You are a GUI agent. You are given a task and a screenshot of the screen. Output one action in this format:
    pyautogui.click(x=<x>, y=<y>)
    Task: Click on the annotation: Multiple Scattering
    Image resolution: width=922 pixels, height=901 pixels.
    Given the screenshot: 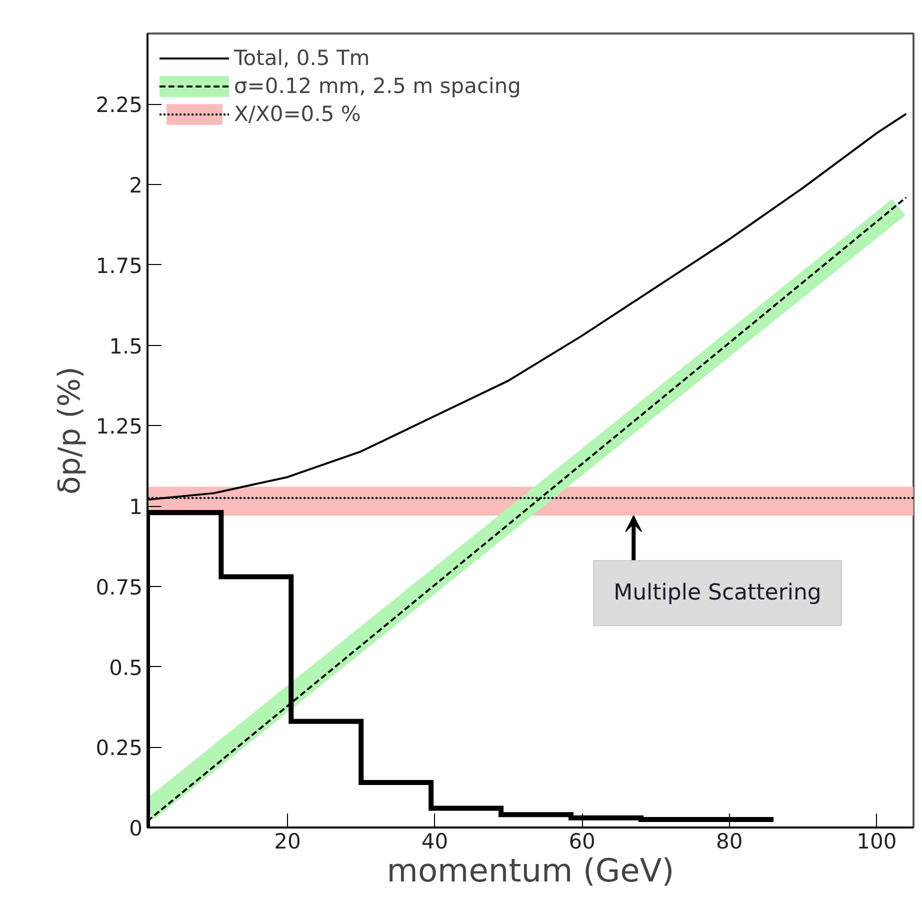 What is the action you would take?
    pyautogui.click(x=718, y=593)
    